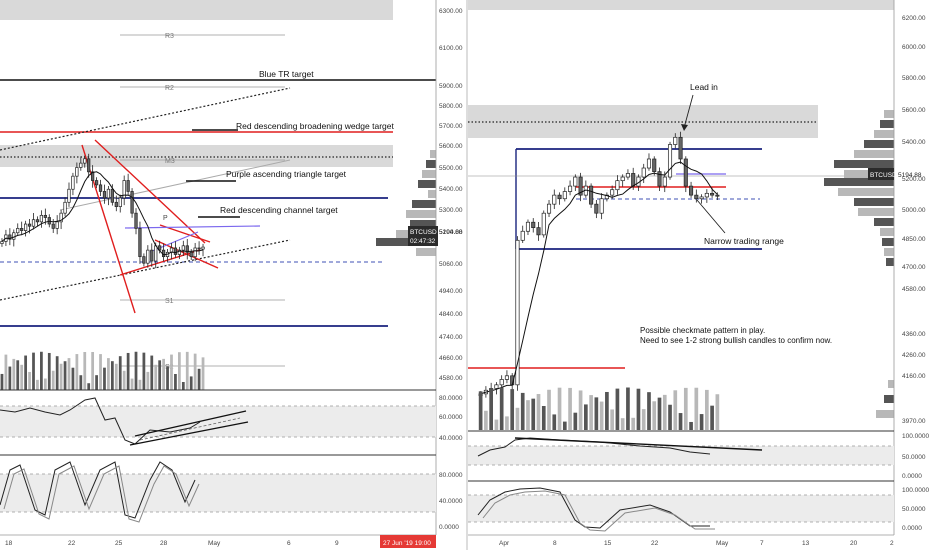 This screenshot has height=550, width=932. I want to click on right-time-label: 2, so click(892, 543).